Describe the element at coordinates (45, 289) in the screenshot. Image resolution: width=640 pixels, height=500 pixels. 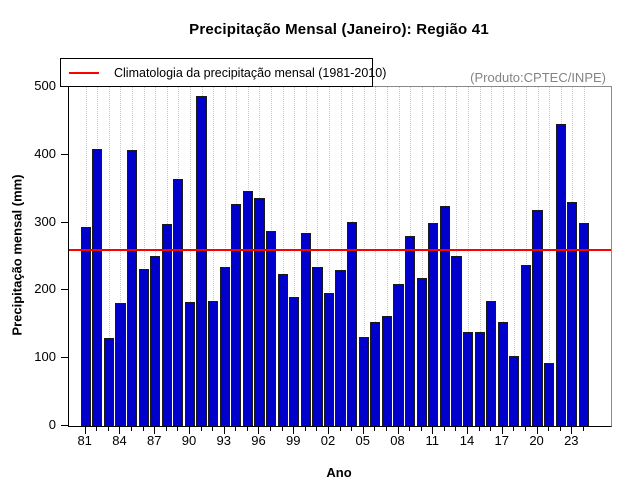
I see `y-tick-label: 200` at that location.